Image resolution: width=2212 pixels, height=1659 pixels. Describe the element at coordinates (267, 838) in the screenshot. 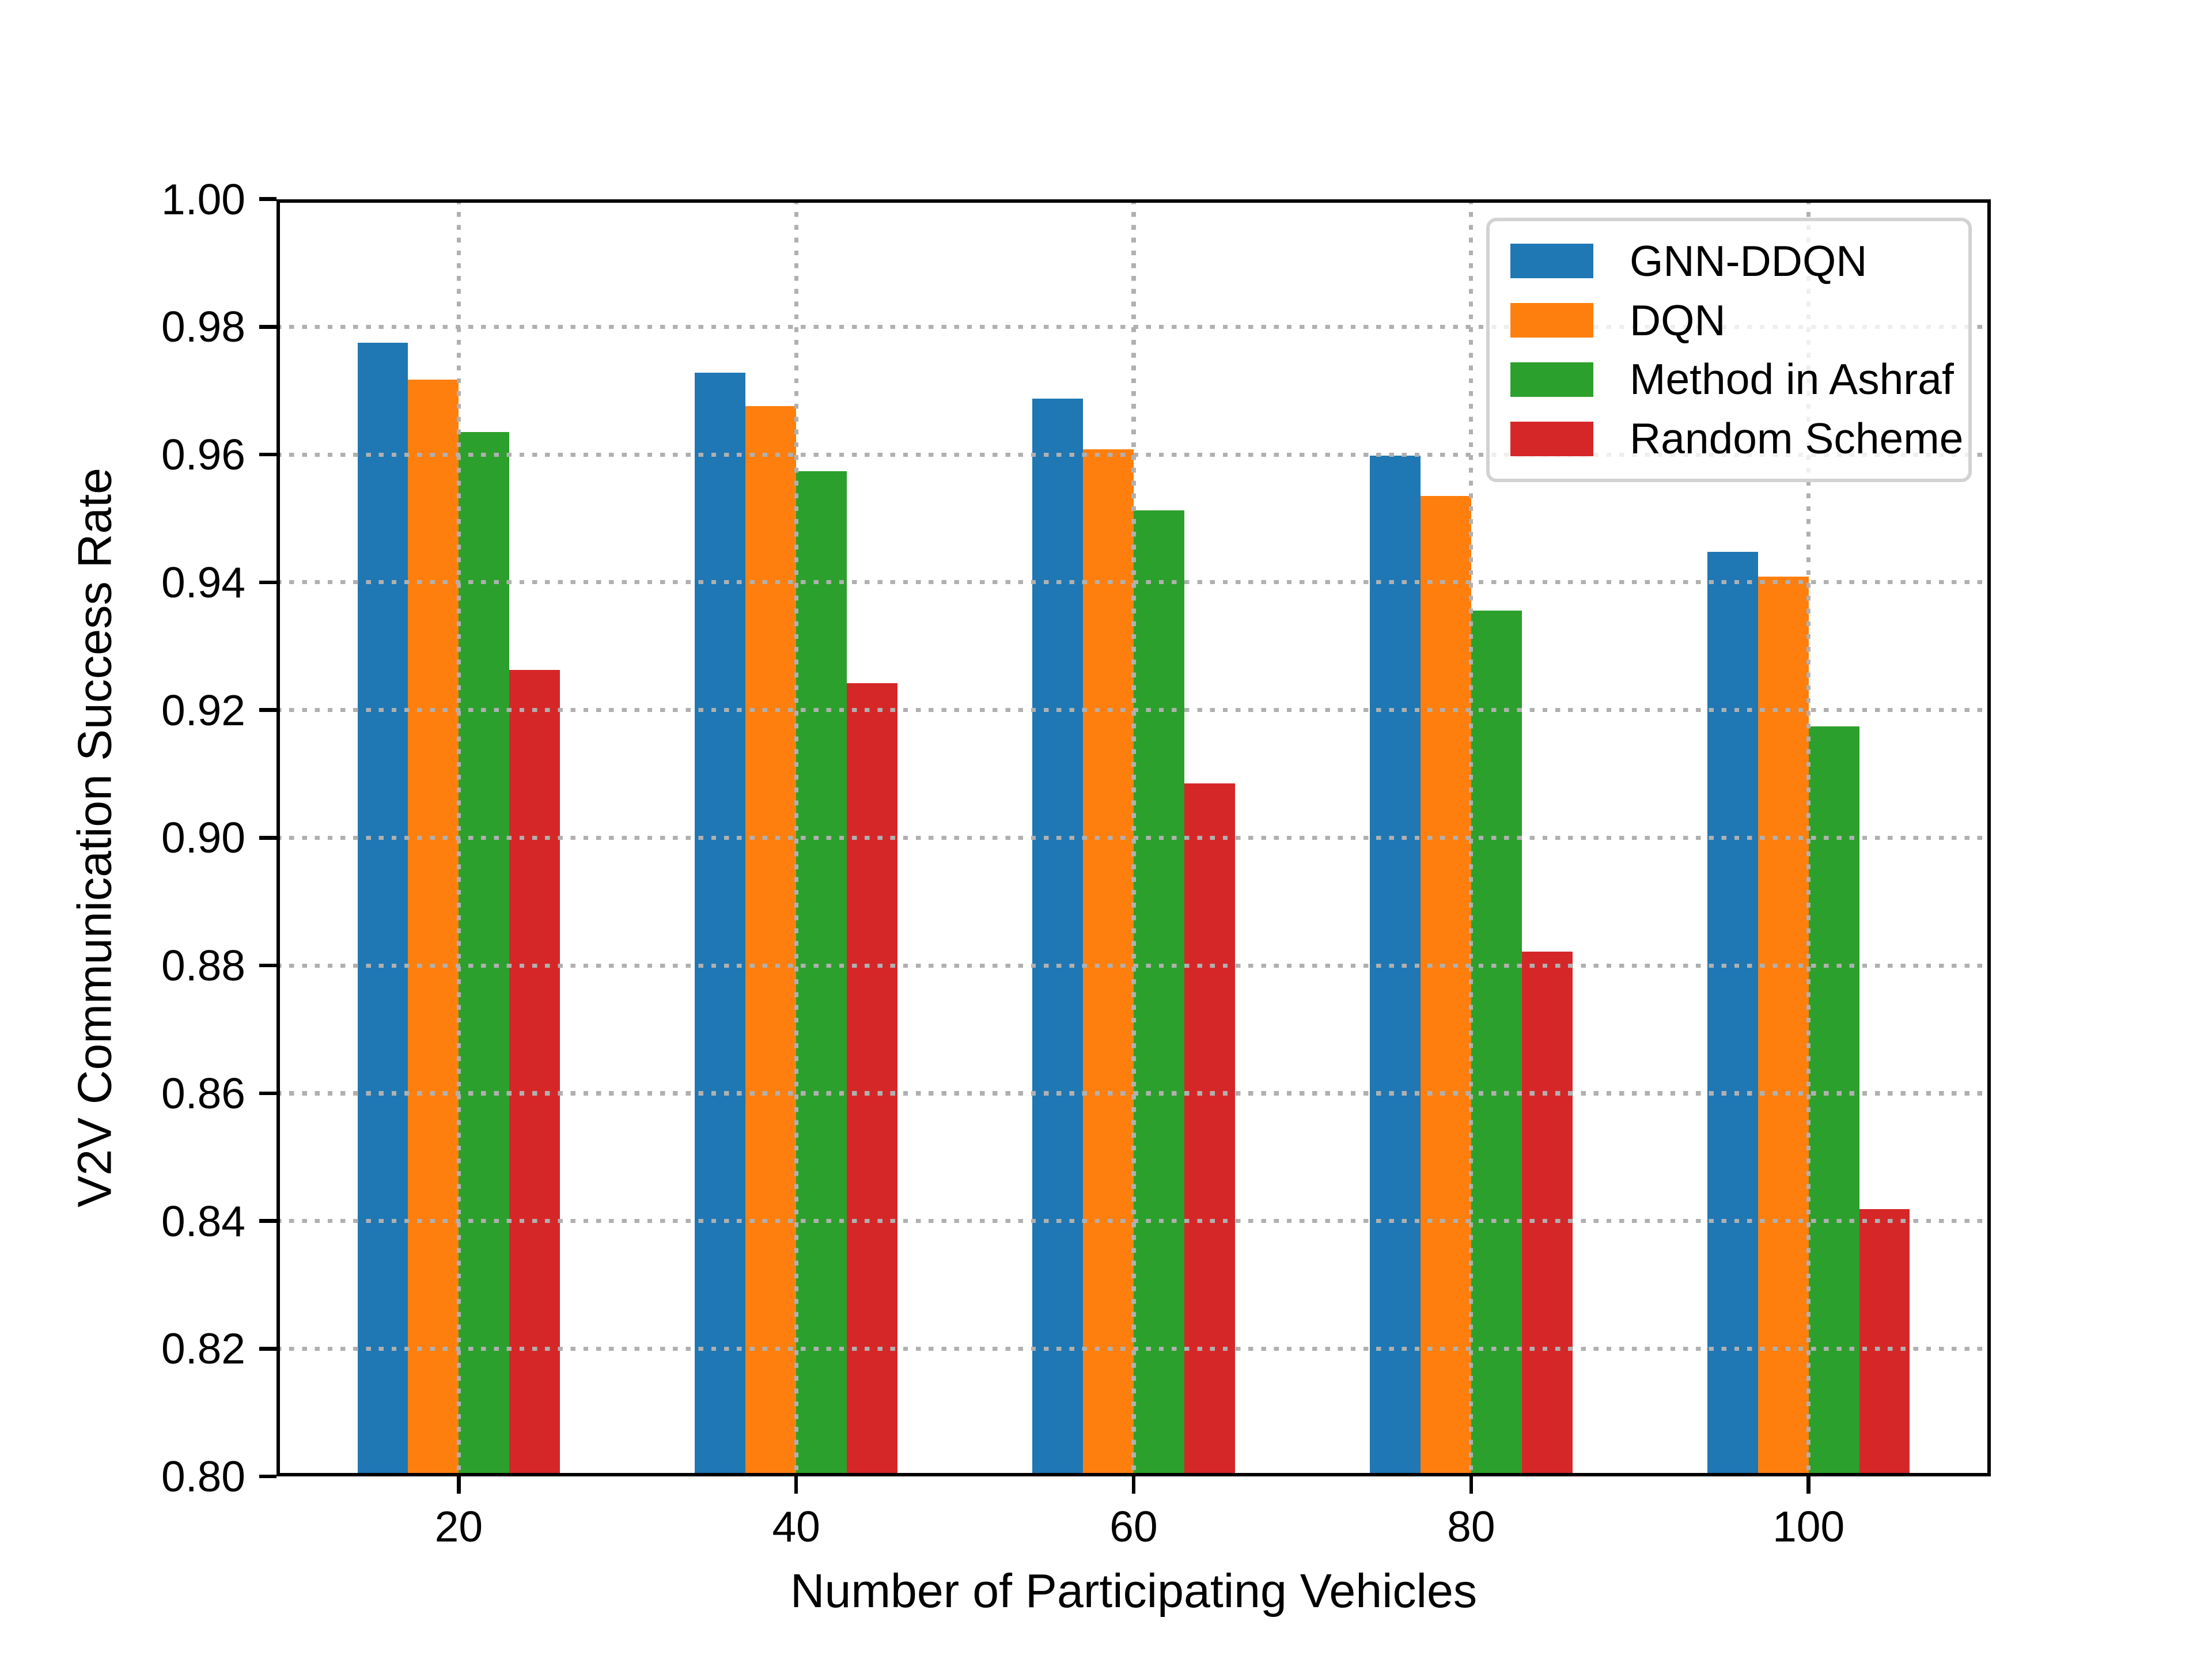

I see `y-tick-0.90` at that location.